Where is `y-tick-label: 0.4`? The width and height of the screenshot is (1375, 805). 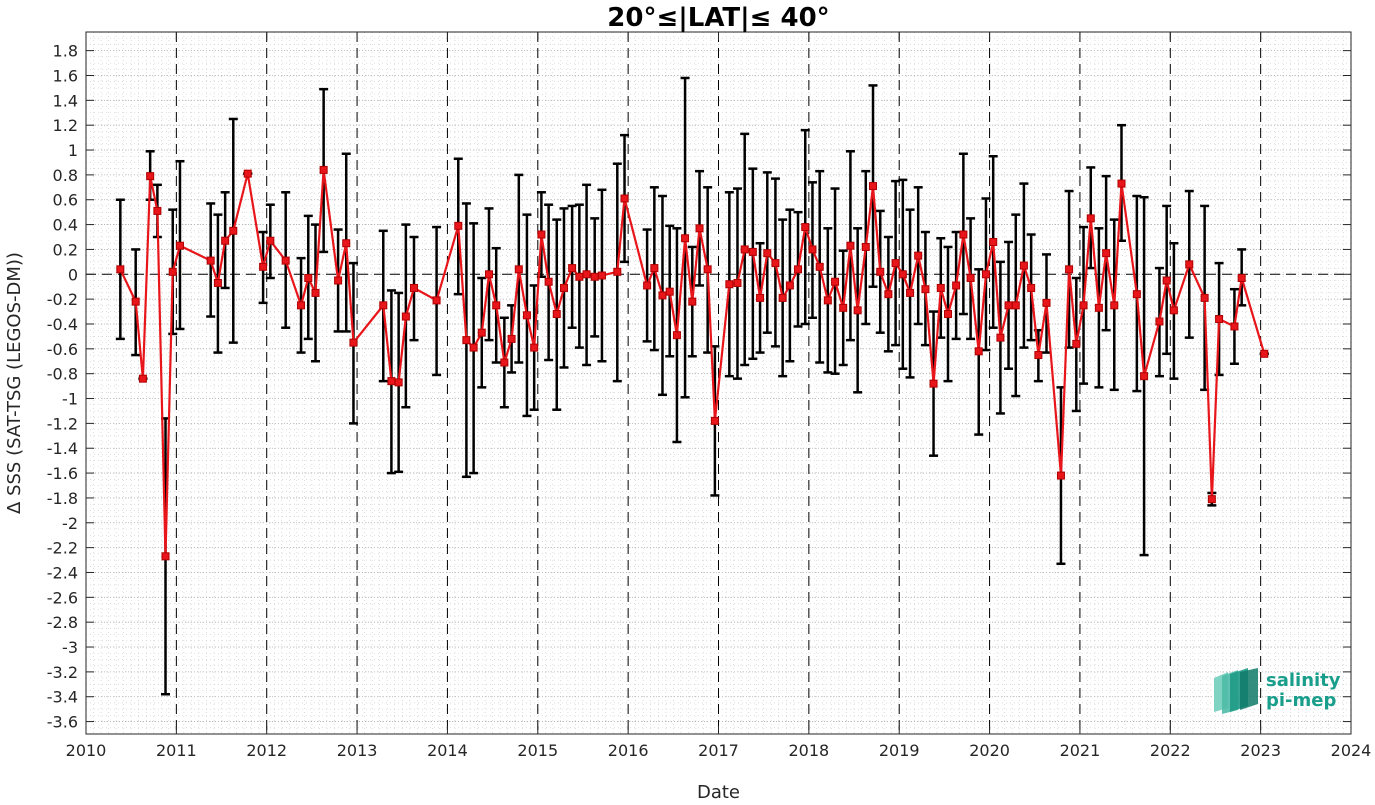
y-tick-label: 0.4 is located at coordinates (65, 225).